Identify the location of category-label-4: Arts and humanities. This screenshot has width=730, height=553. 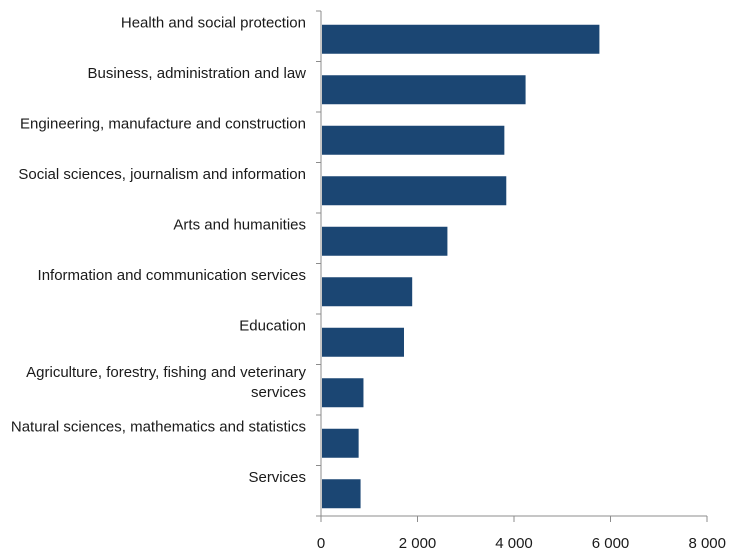
(239, 224).